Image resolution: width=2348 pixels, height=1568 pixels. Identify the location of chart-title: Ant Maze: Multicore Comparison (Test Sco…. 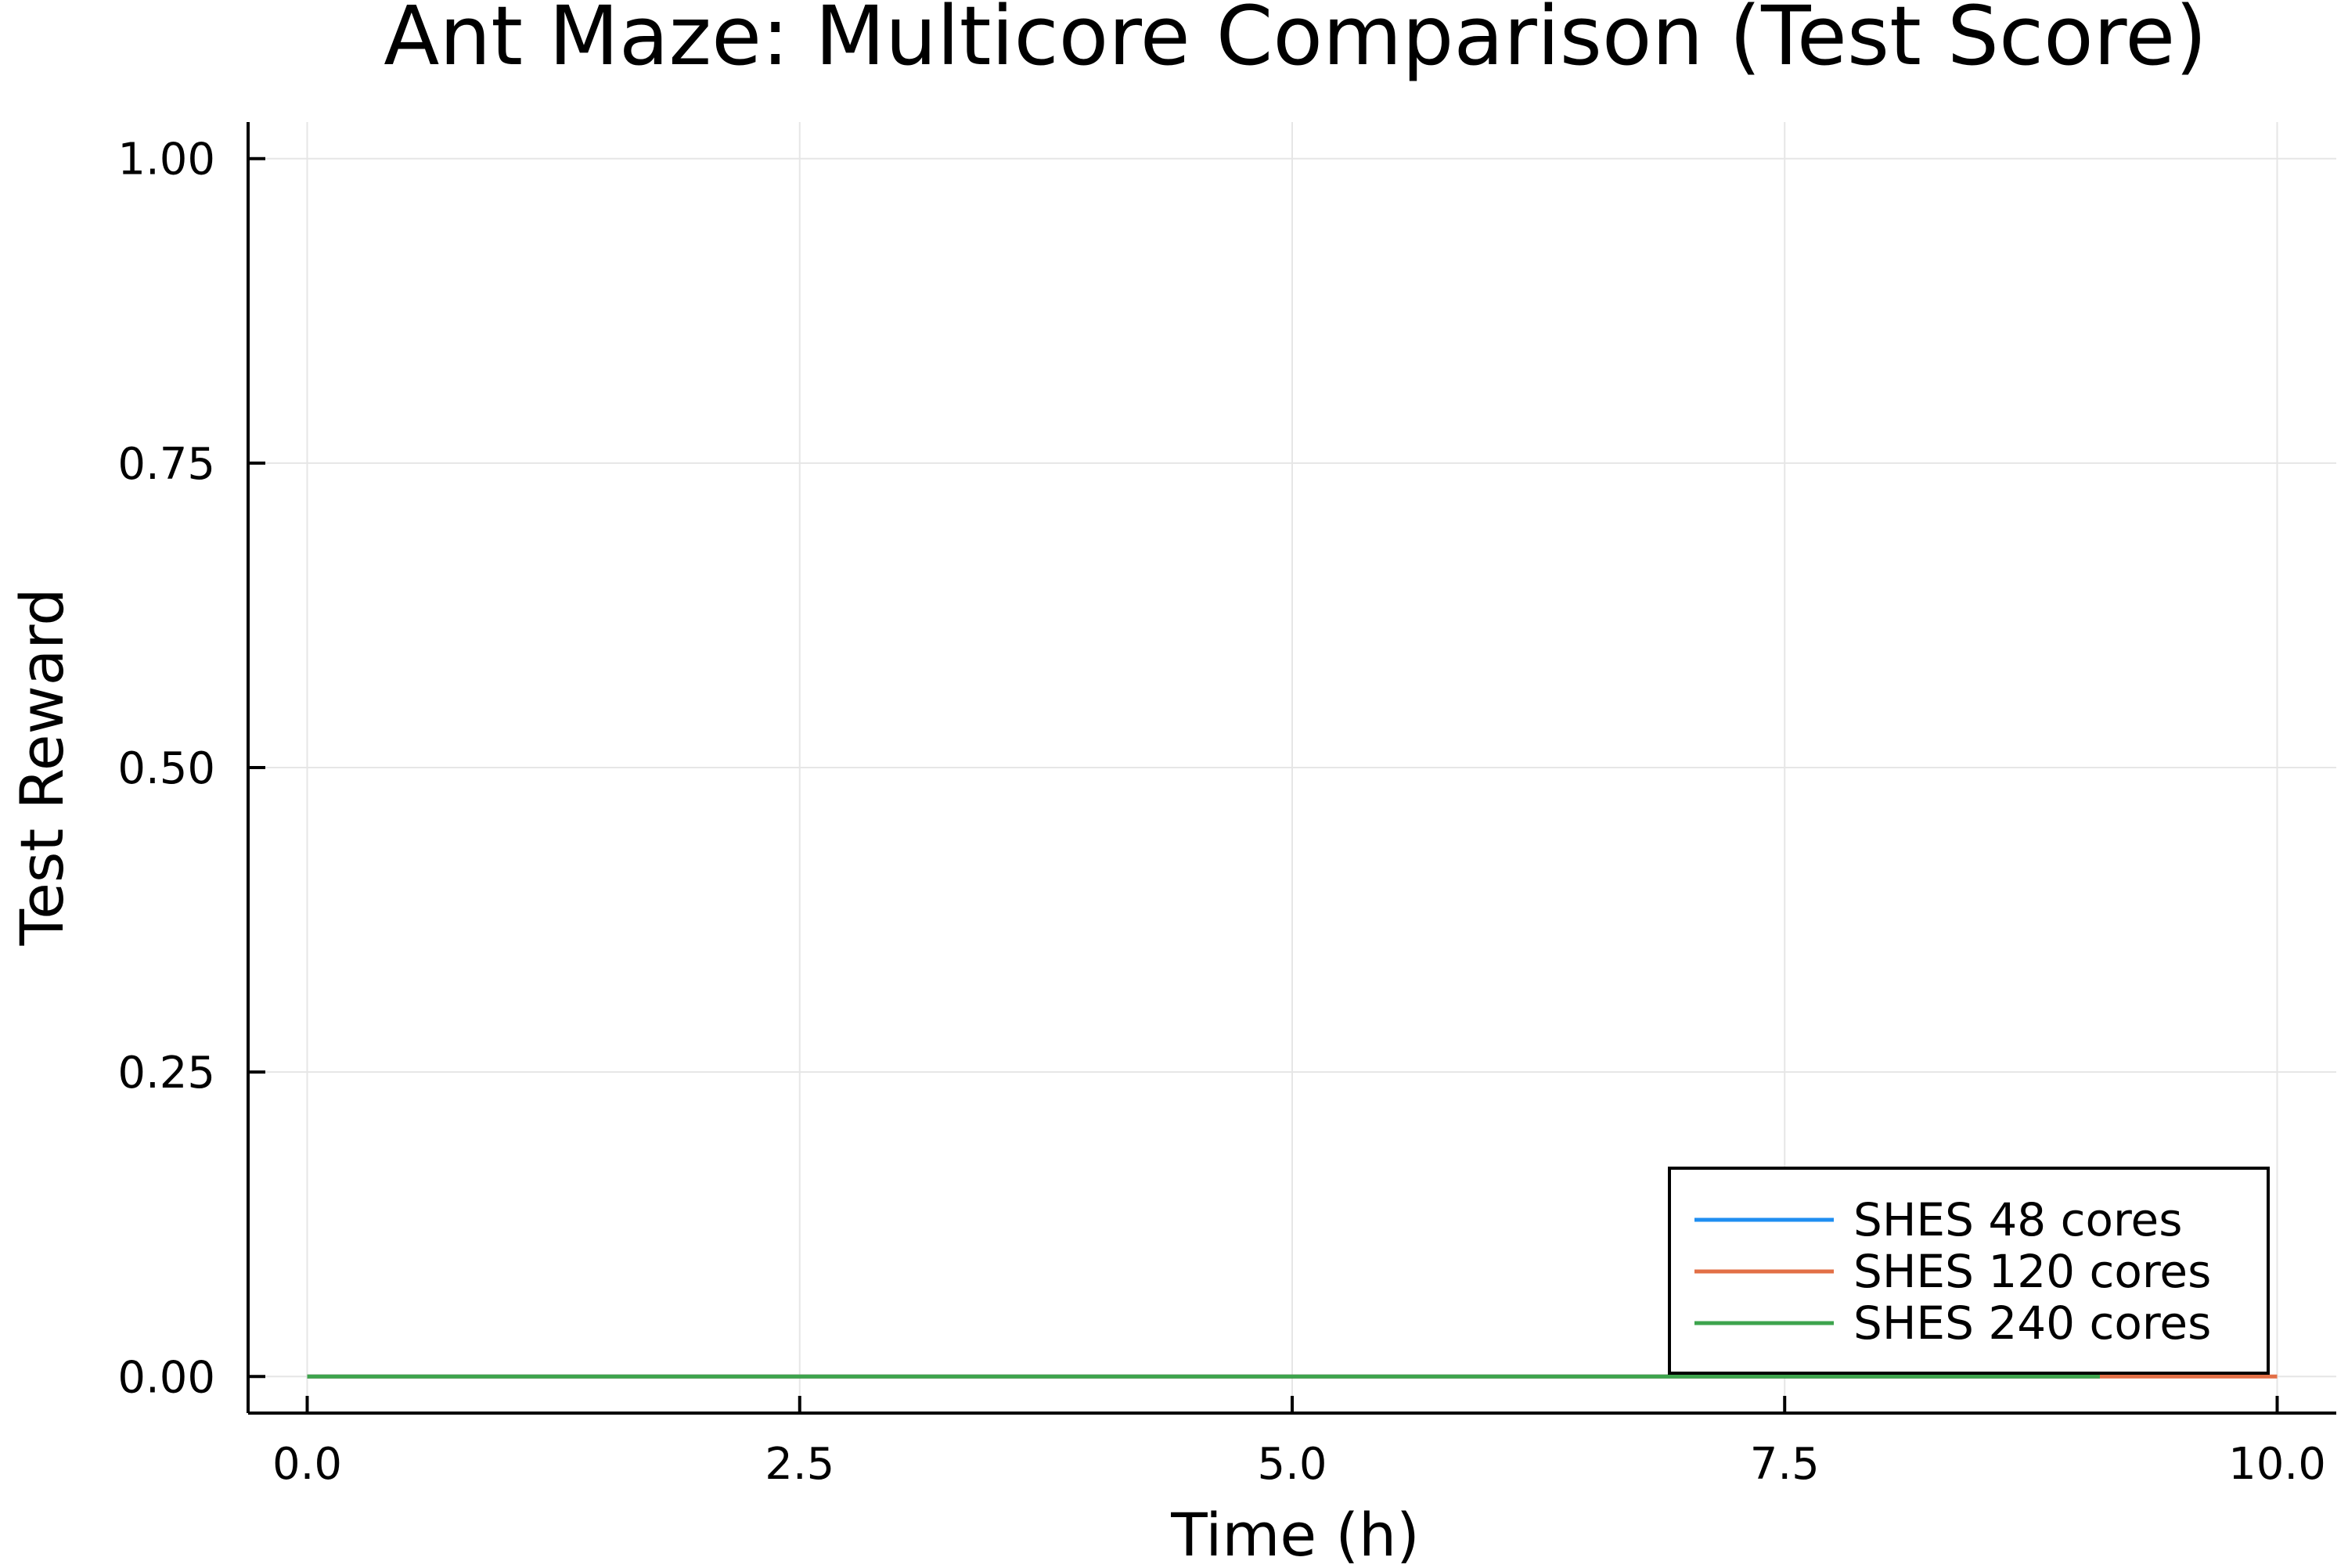
(1295, 42).